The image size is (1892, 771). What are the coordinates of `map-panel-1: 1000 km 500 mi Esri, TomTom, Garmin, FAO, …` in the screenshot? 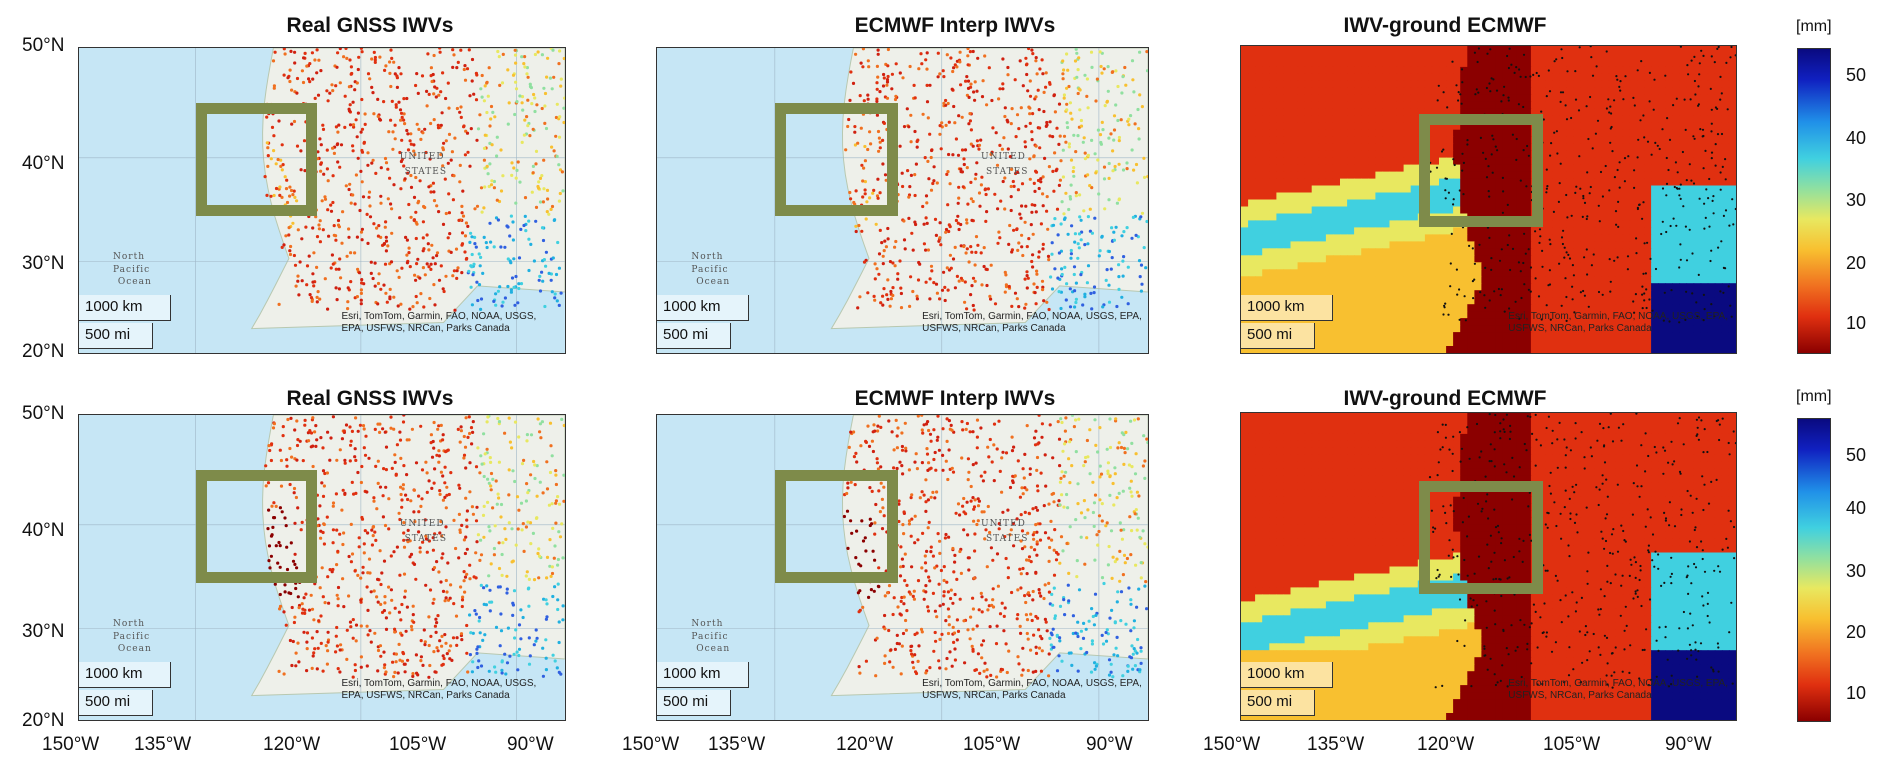 It's located at (322, 200).